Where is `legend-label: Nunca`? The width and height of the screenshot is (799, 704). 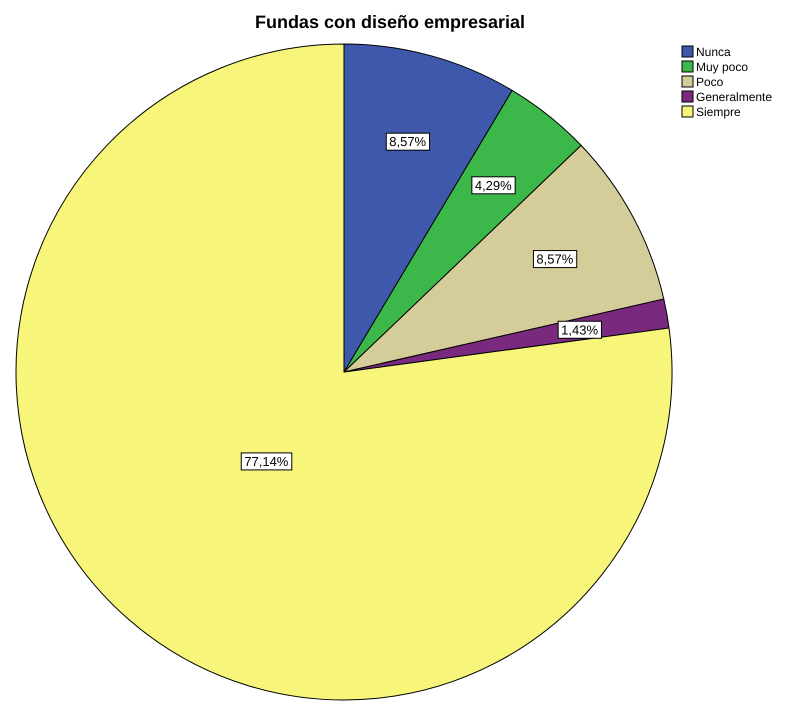 legend-label: Nunca is located at coordinates (714, 52).